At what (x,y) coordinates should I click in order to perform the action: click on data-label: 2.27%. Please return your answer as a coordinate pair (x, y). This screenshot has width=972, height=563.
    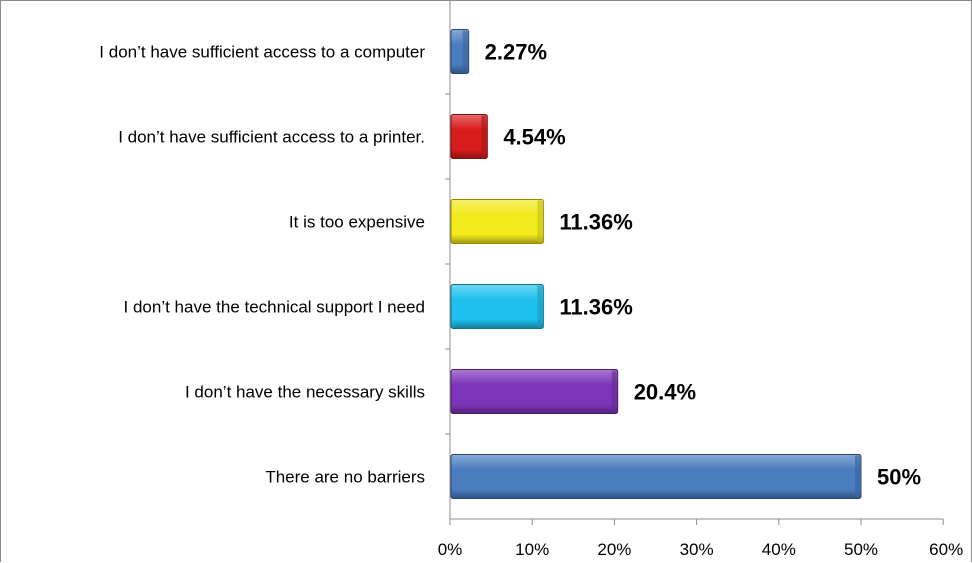
    Looking at the image, I should click on (516, 52).